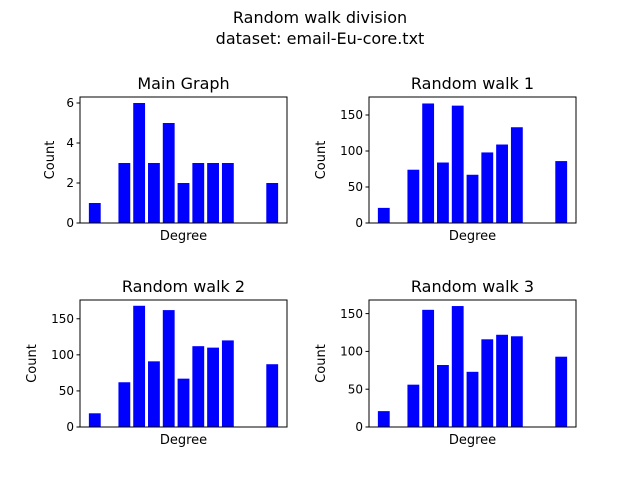 The height and width of the screenshot is (480, 640). I want to click on subplot-2-xlabel: Degree, so click(472, 236).